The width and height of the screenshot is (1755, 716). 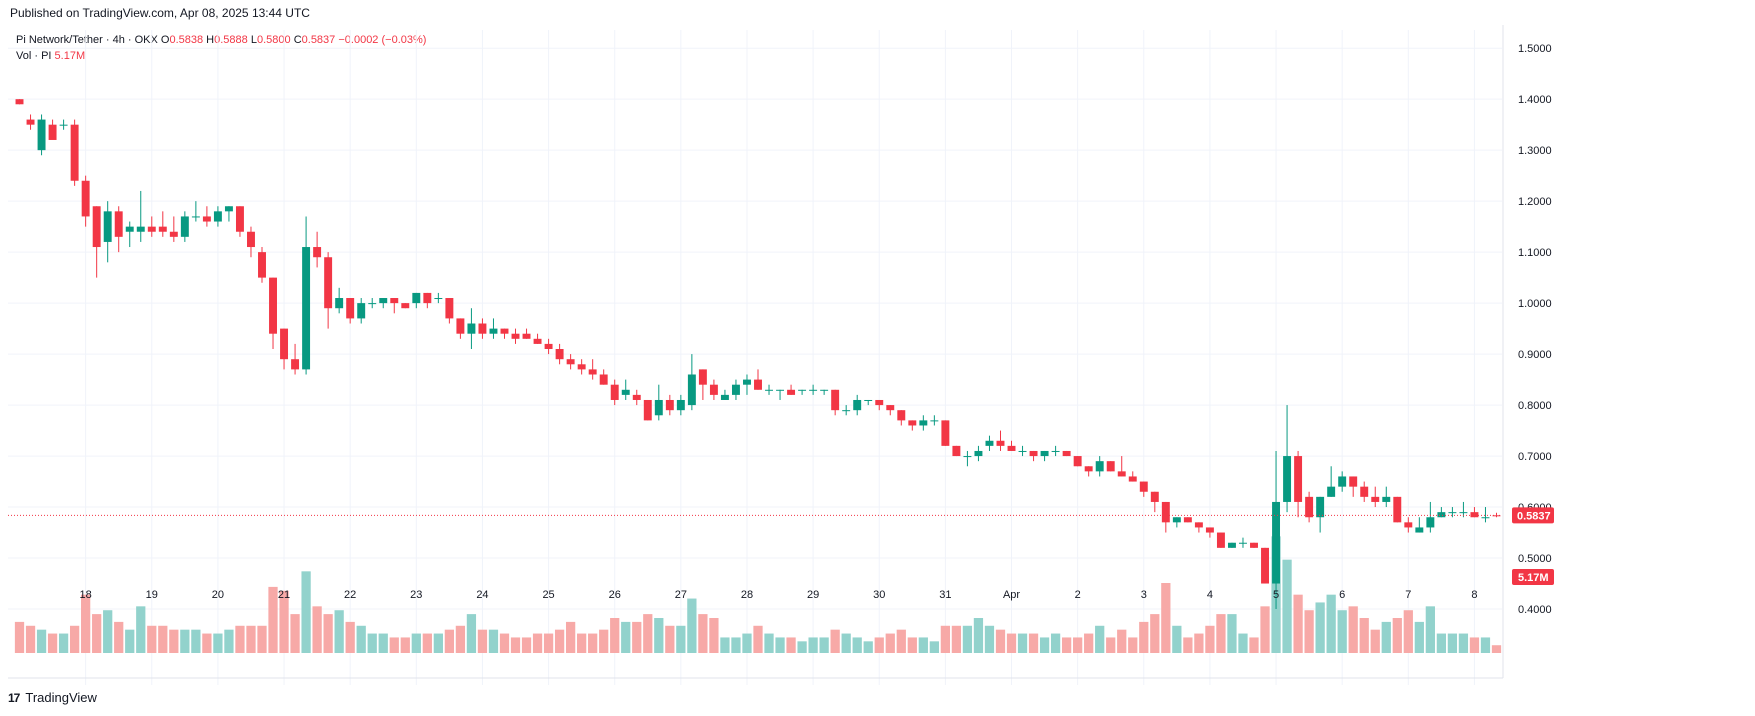 What do you see at coordinates (1535, 406) in the screenshot?
I see `y-tick-label: 0.8000` at bounding box center [1535, 406].